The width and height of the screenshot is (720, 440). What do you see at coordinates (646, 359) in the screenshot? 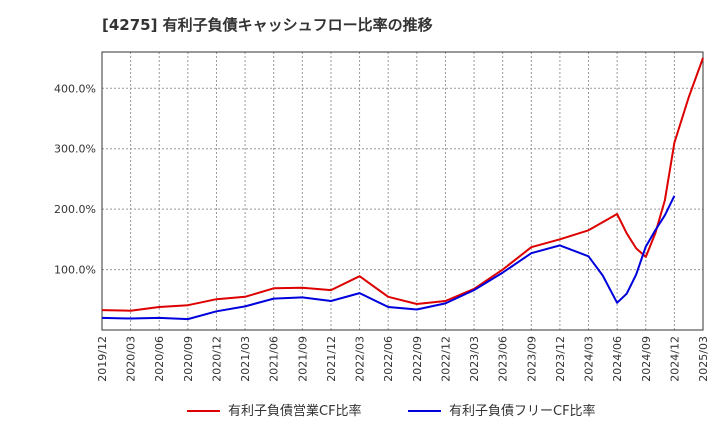
I see `x-tick-label: 2024/09` at bounding box center [646, 359].